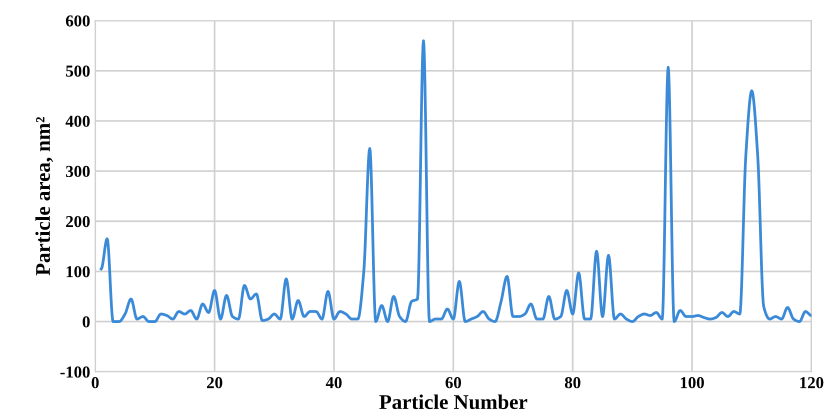  What do you see at coordinates (78, 21) in the screenshot?
I see `y-tick-label: 600` at bounding box center [78, 21].